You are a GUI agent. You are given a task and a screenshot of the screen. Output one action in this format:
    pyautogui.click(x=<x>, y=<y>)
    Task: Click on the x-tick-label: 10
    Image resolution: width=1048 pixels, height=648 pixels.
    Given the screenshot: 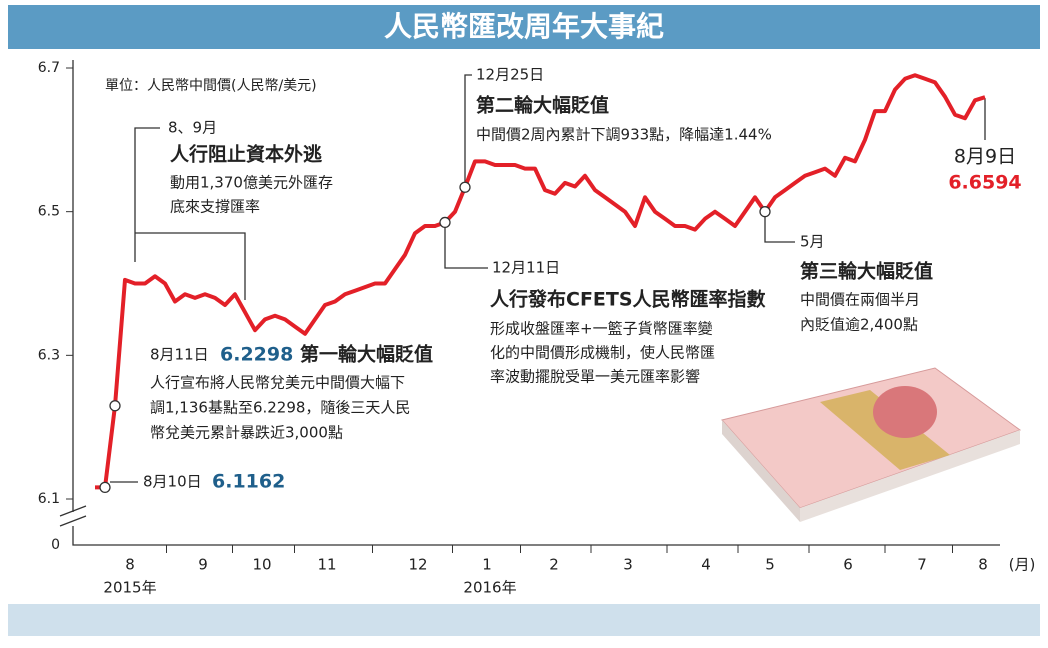 What is the action you would take?
    pyautogui.click(x=261, y=565)
    